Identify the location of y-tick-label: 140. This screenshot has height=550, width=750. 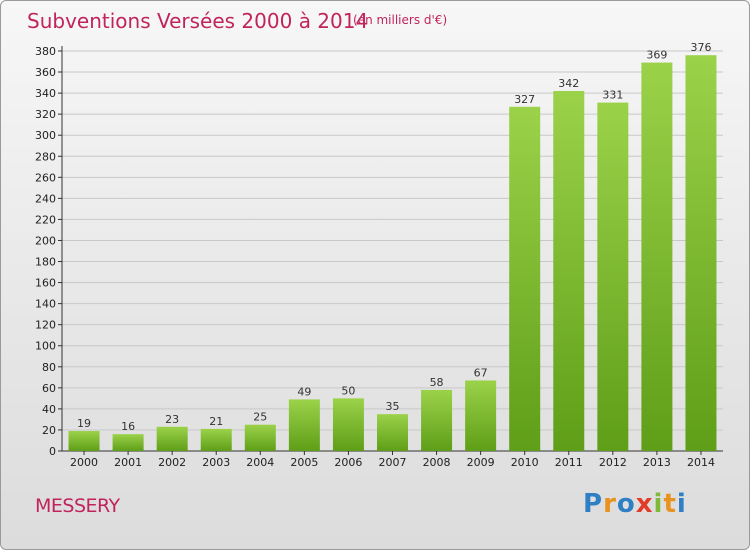
(45, 304).